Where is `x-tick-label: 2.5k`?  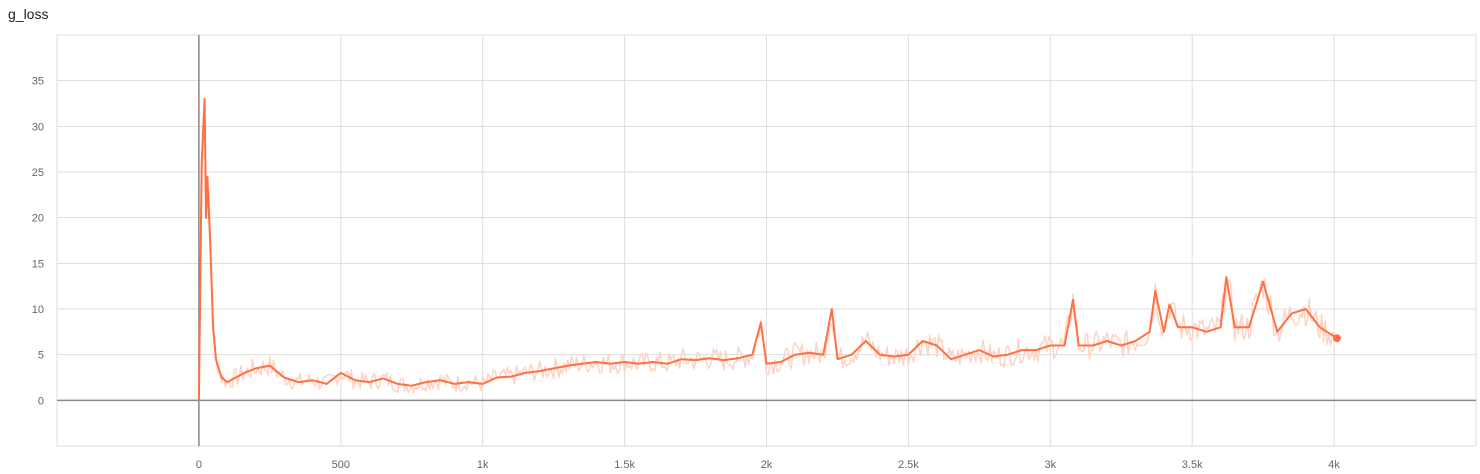
x-tick-label: 2.5k is located at coordinates (908, 465).